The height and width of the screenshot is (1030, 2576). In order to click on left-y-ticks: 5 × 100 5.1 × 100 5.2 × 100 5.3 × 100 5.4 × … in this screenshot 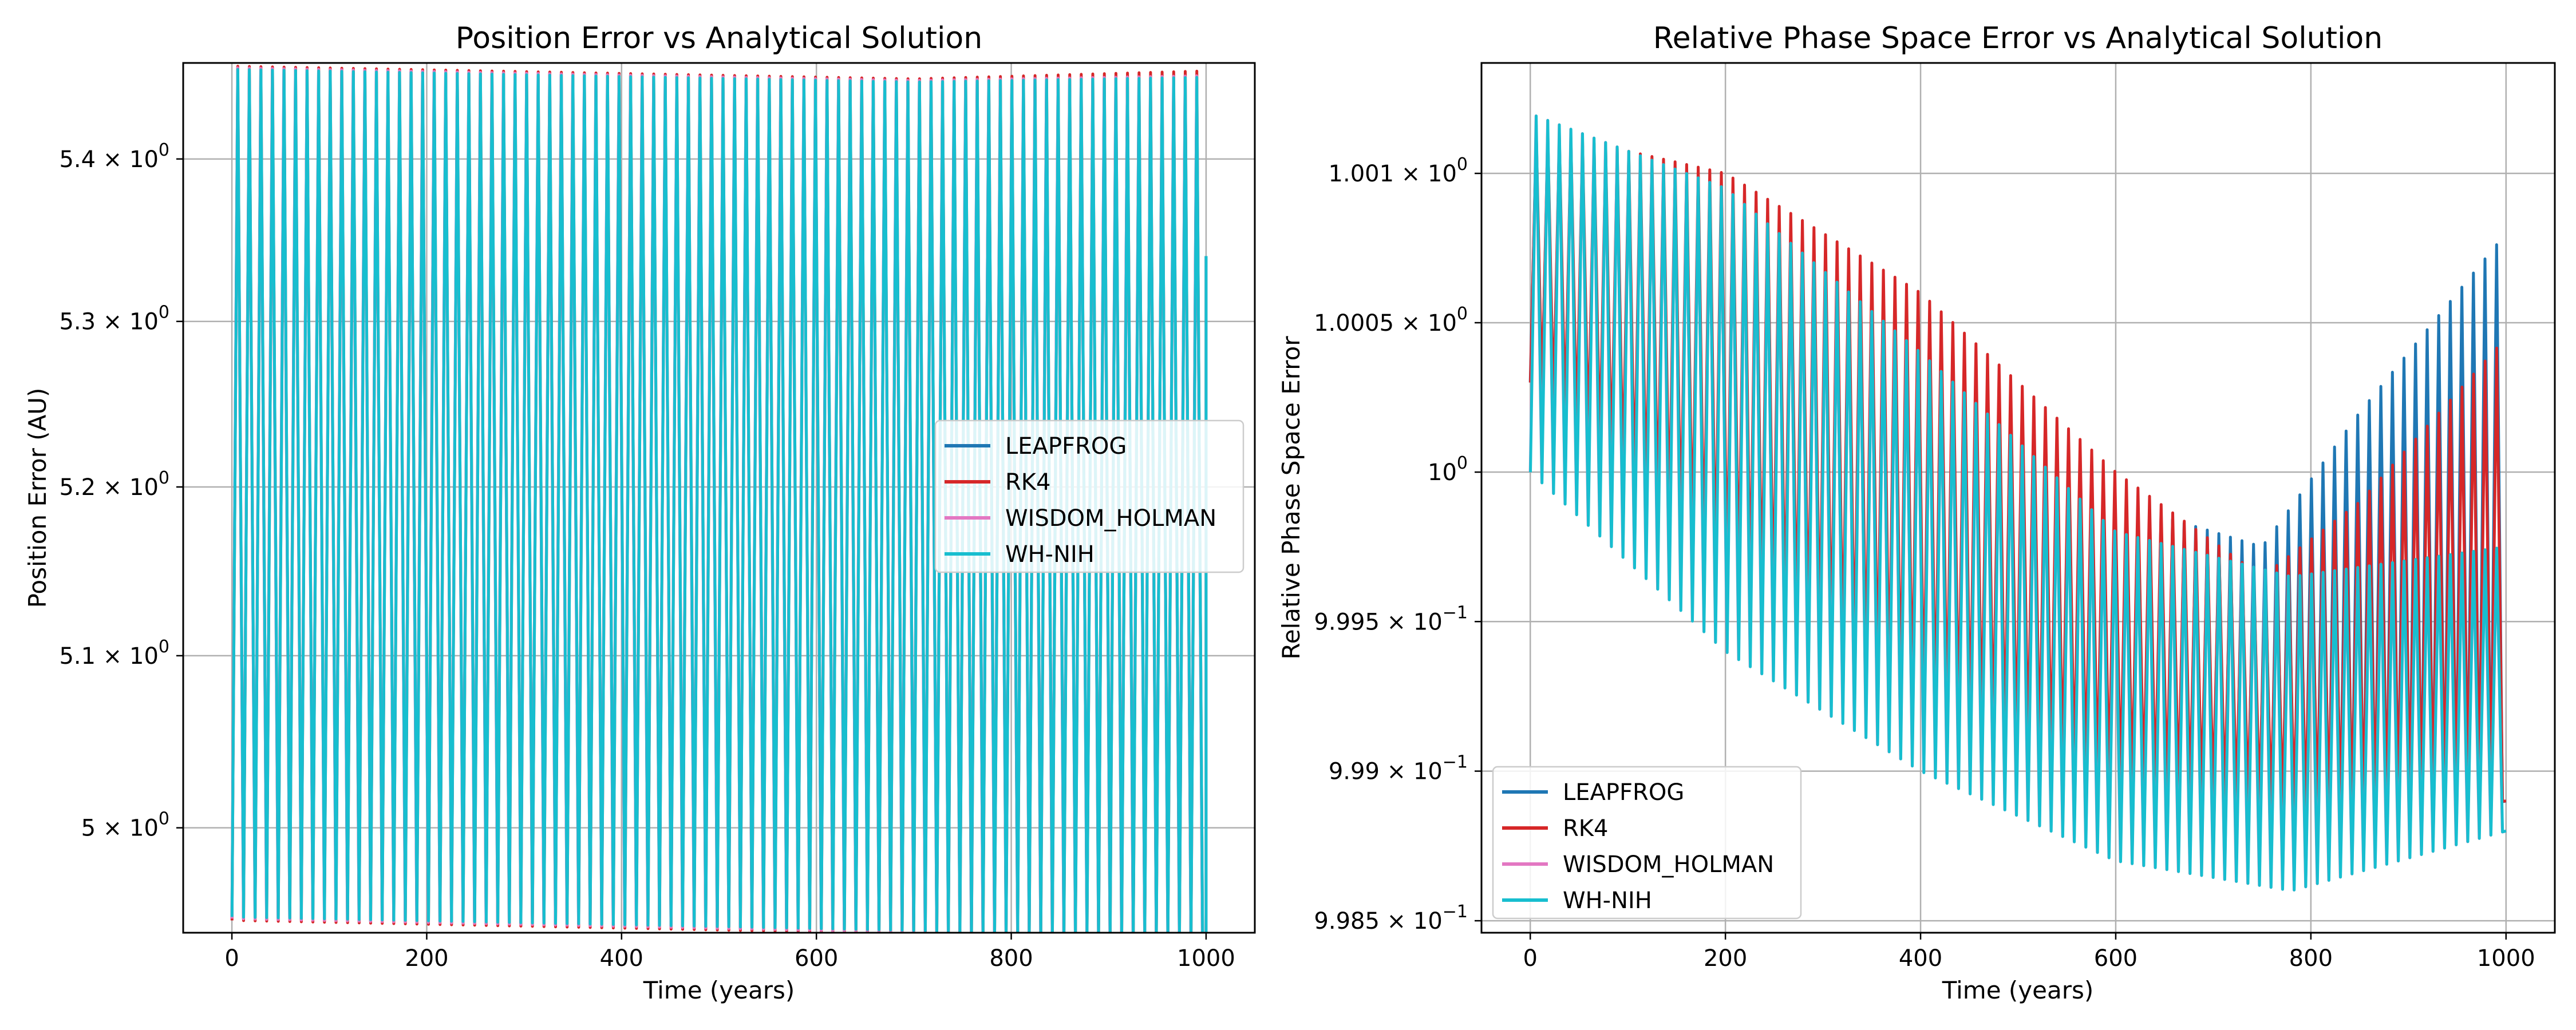, I will do `click(121, 491)`.